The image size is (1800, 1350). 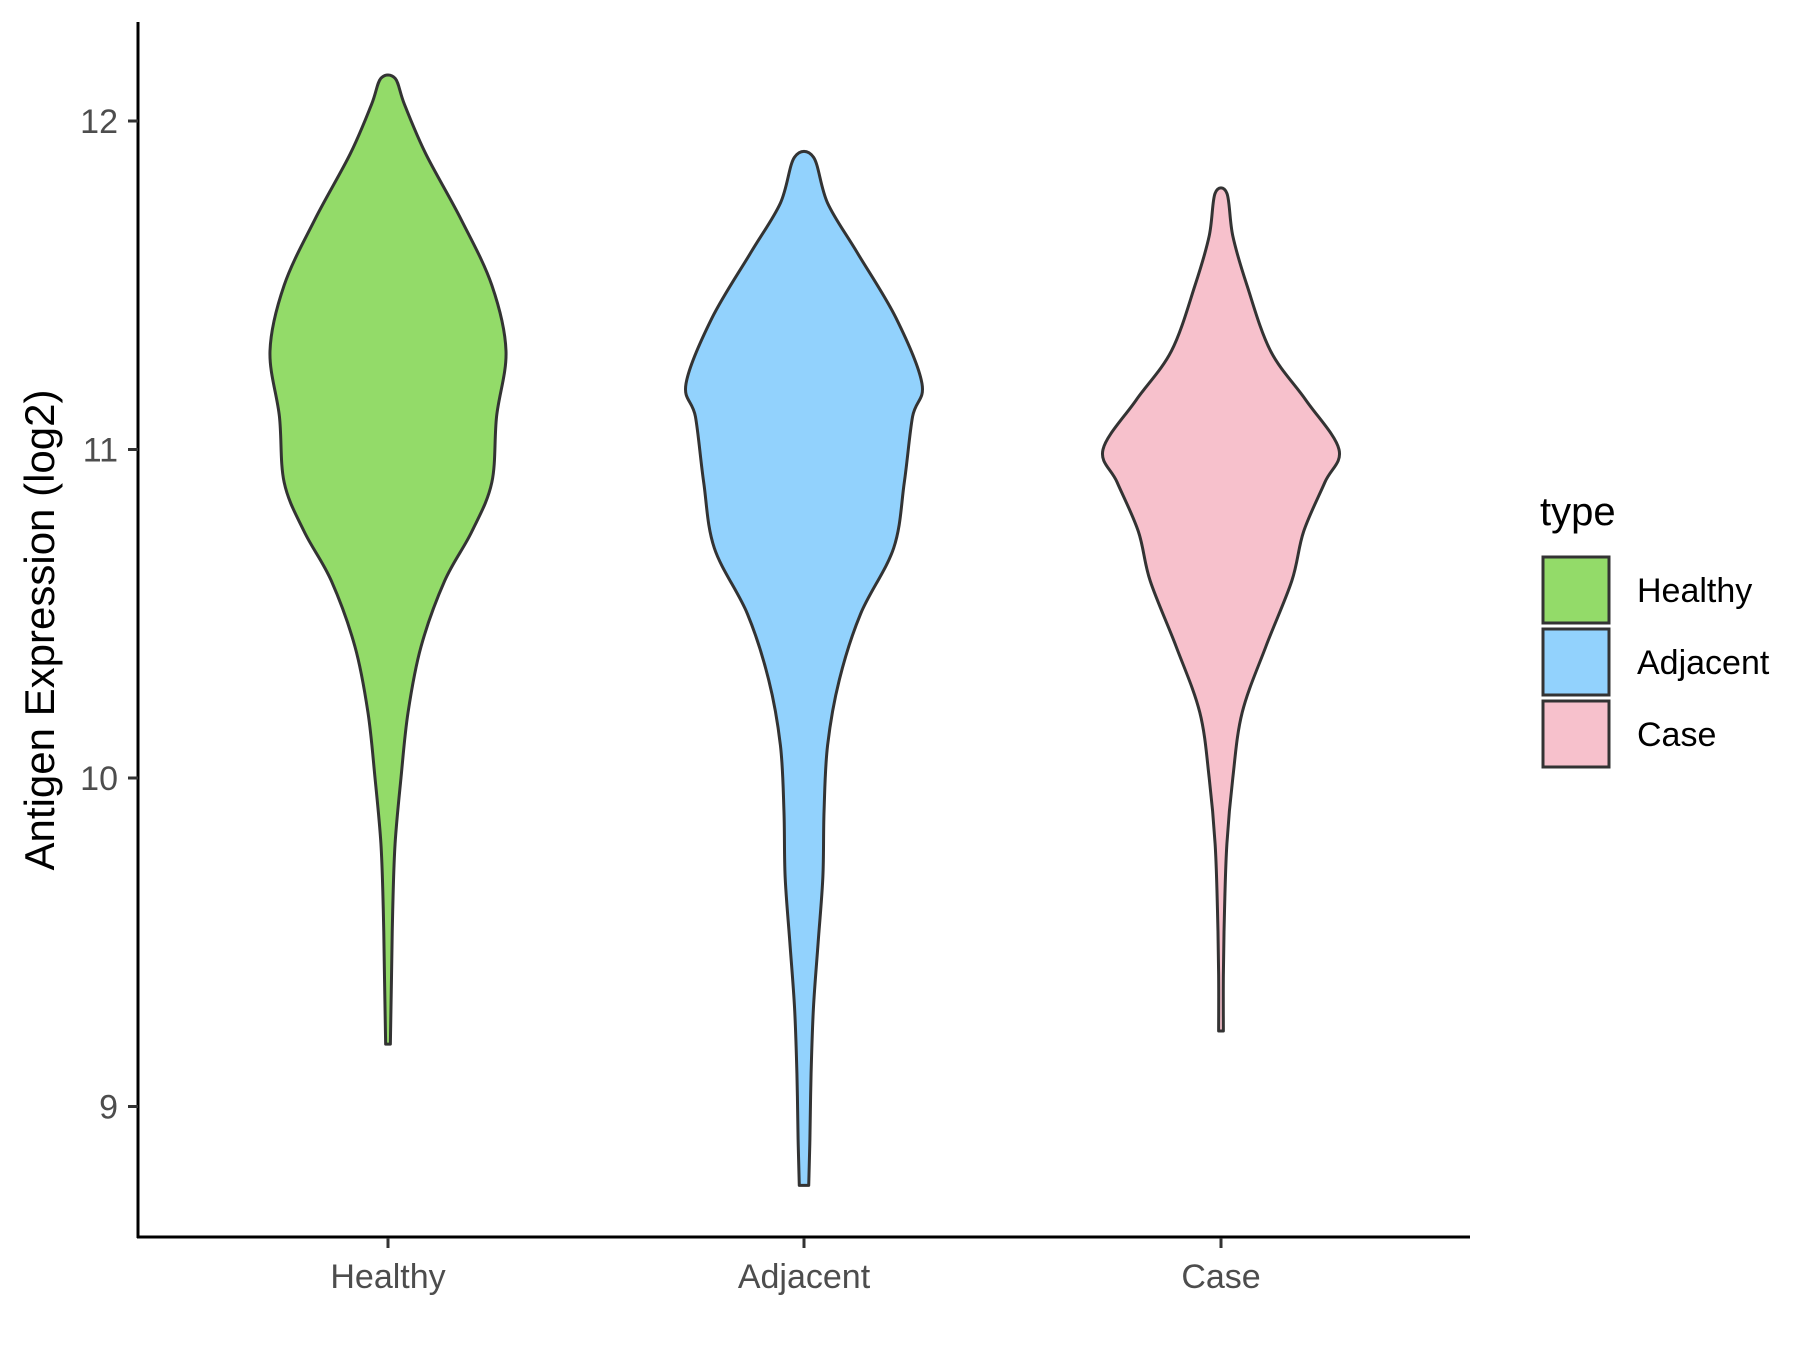 I want to click on legend-label-healthy: Healthy, so click(x=1694, y=591).